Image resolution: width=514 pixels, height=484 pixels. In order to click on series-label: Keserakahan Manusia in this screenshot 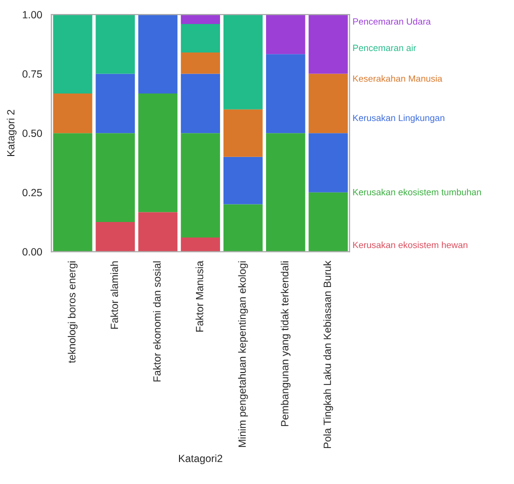, I will do `click(397, 78)`.